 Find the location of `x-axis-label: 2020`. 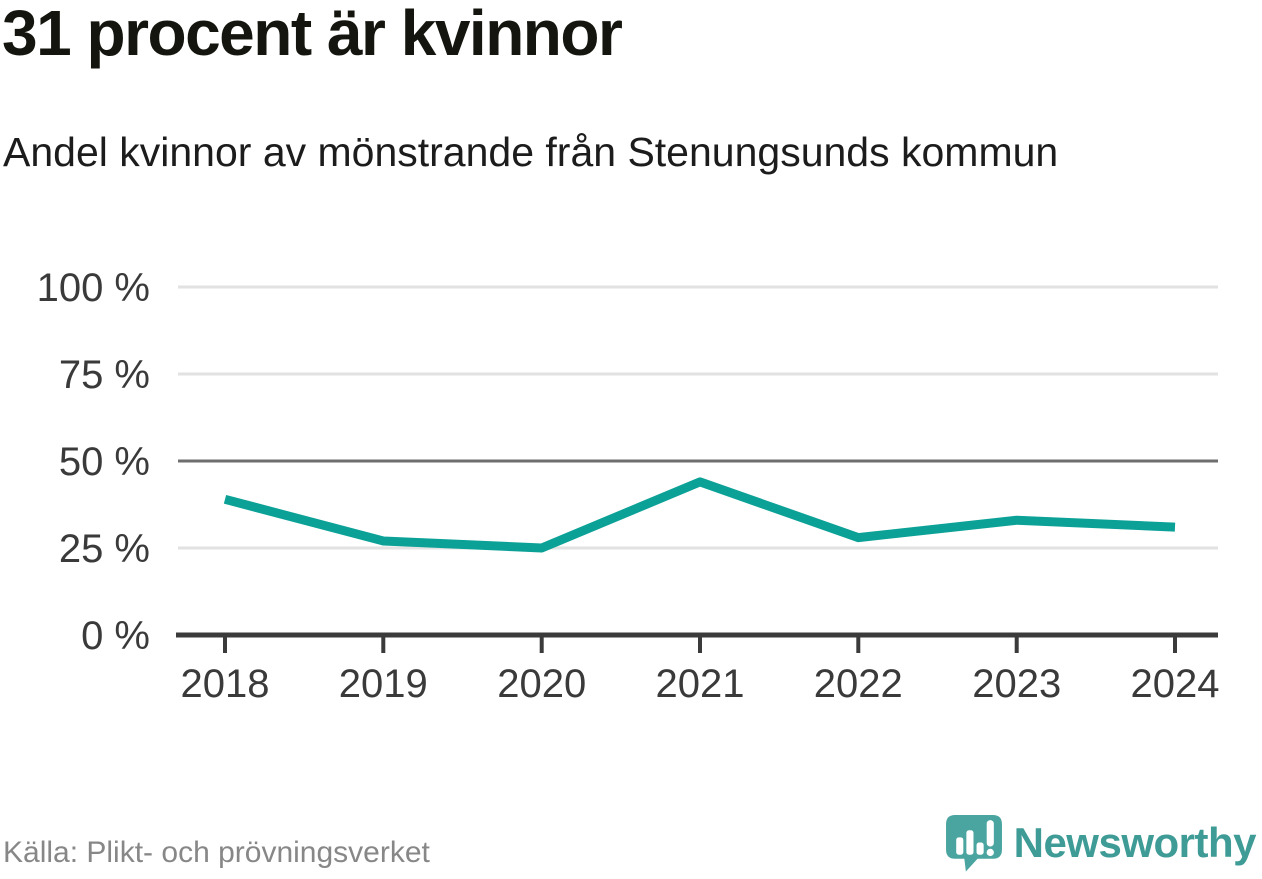

x-axis-label: 2020 is located at coordinates (541, 684).